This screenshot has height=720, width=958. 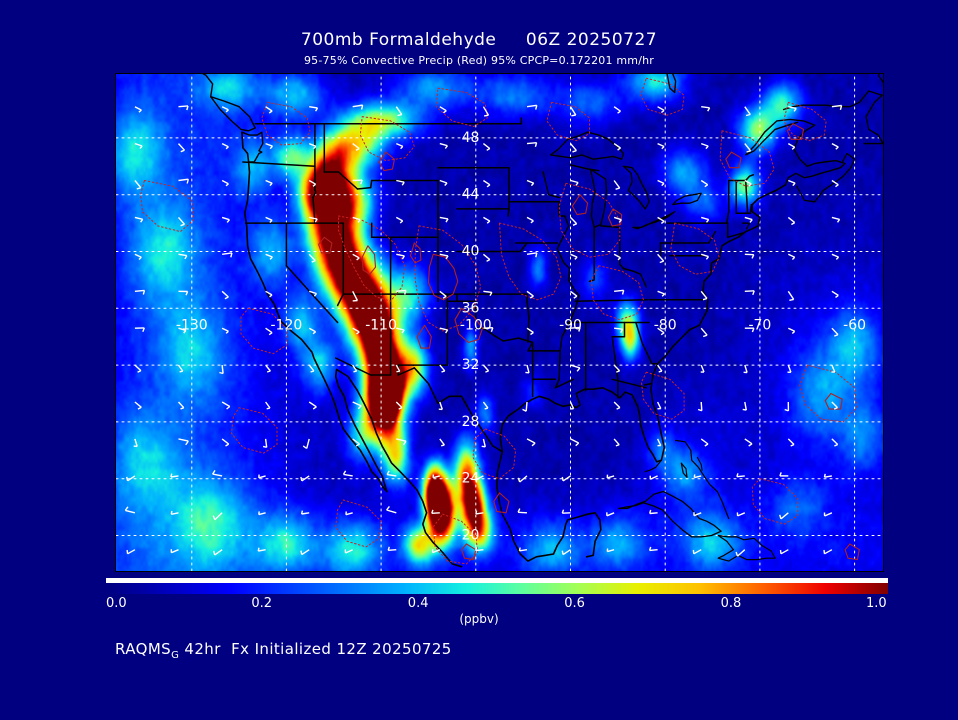 I want to click on colorbar-units-label: (ppbv), so click(x=479, y=619).